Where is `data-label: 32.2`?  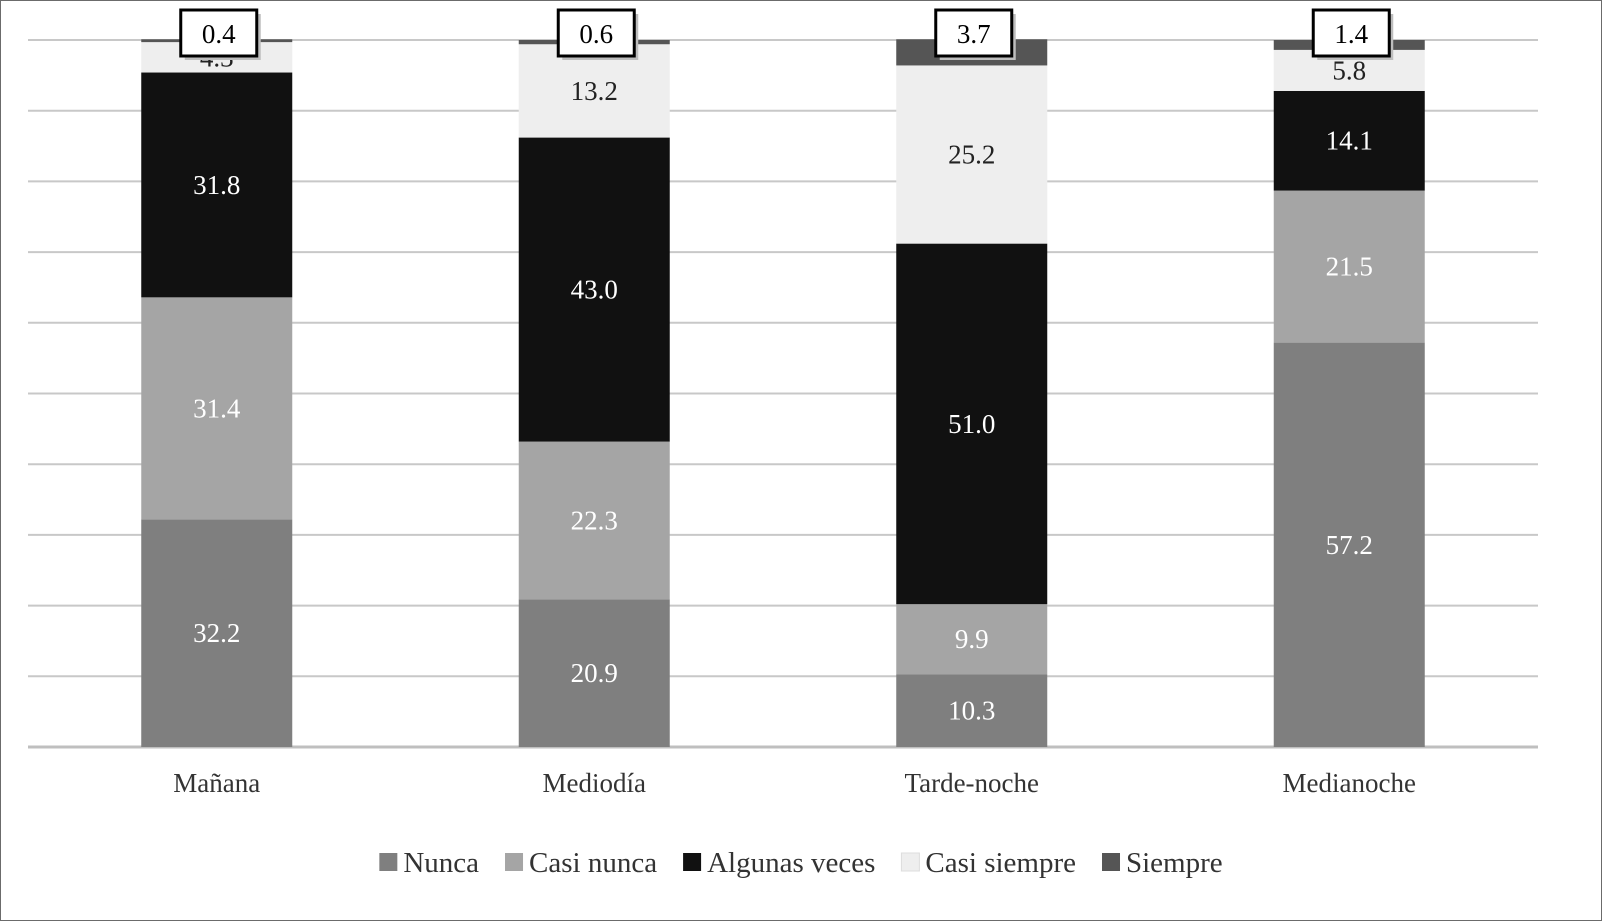
data-label: 32.2 is located at coordinates (216, 633).